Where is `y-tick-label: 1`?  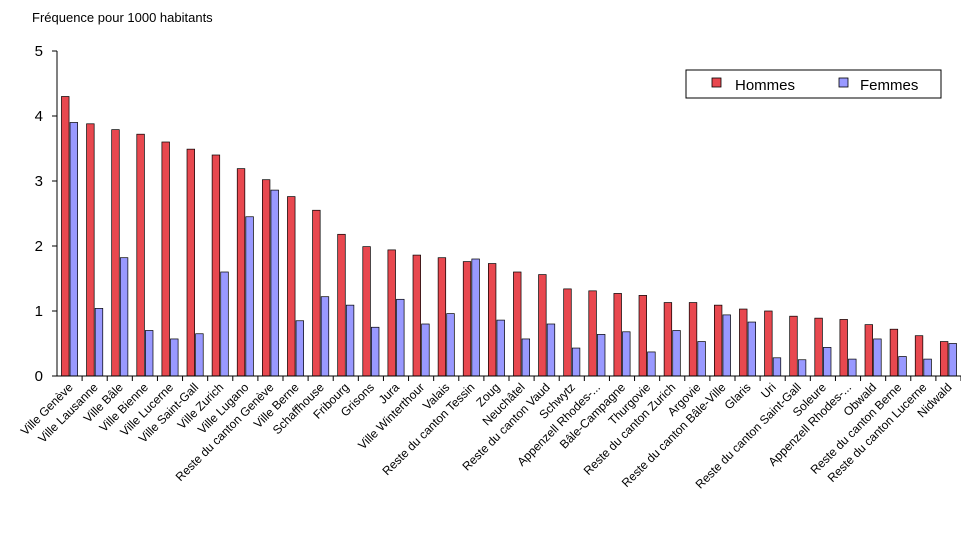 y-tick-label: 1 is located at coordinates (39, 311).